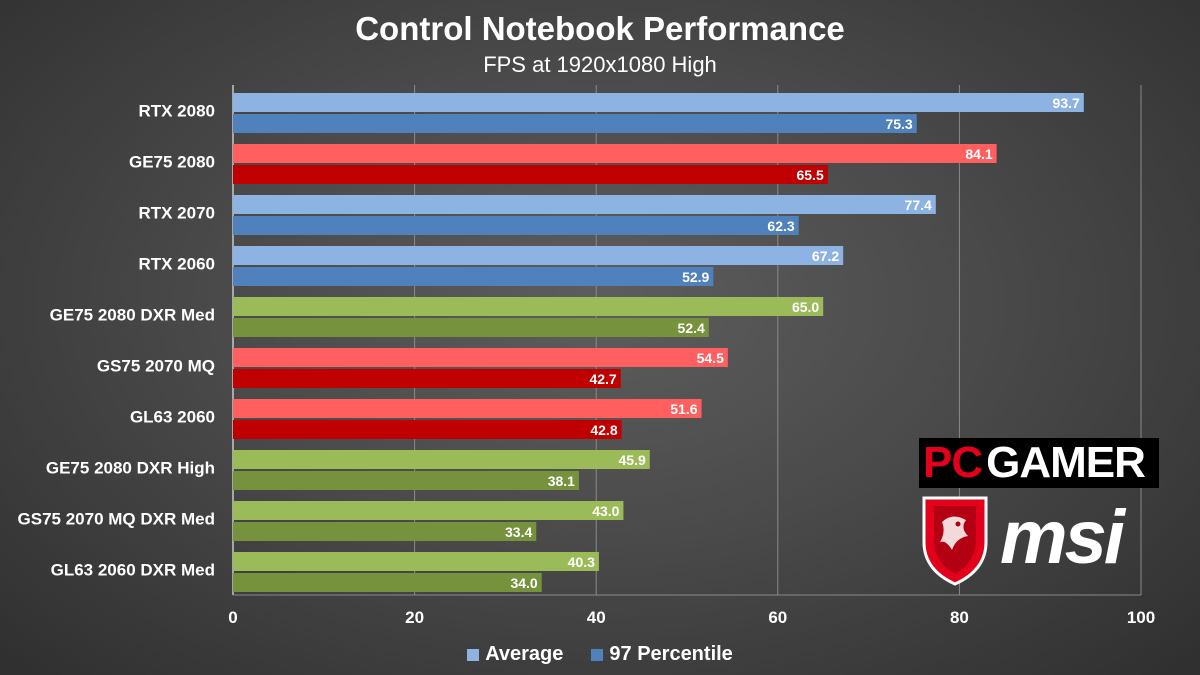 The height and width of the screenshot is (675, 1200). I want to click on data-label-97-percentile: 52.9, so click(695, 277).